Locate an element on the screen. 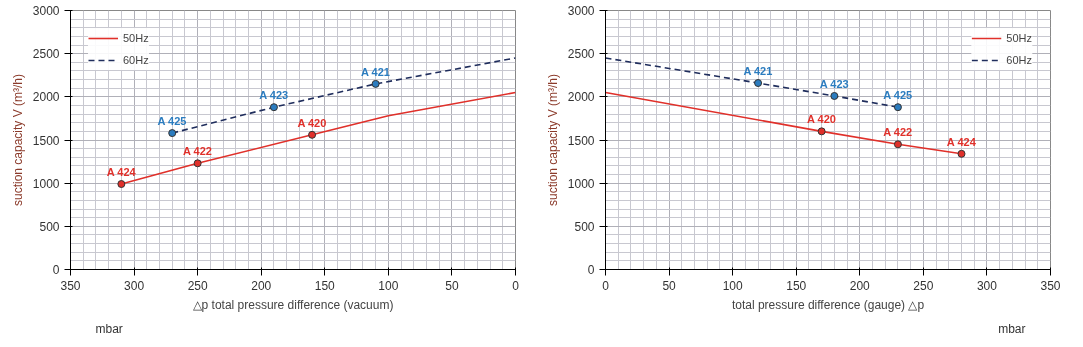 This screenshot has width=1083, height=347. x-axis-title: △p total pressure difference (vacuum) is located at coordinates (293, 304).